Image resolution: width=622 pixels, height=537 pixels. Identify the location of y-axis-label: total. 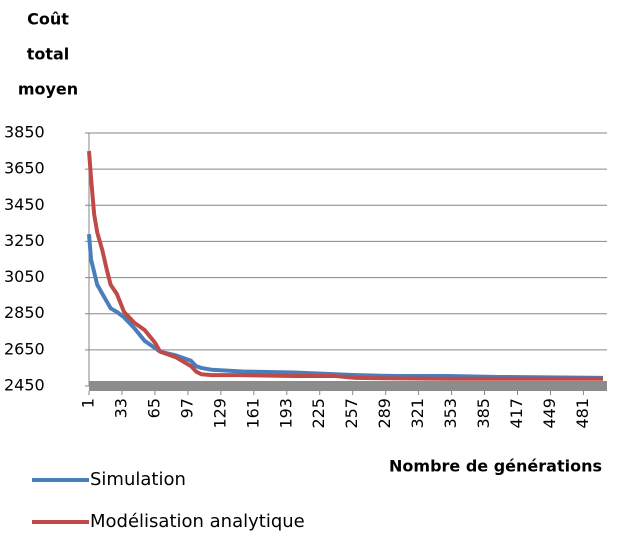
(48, 54).